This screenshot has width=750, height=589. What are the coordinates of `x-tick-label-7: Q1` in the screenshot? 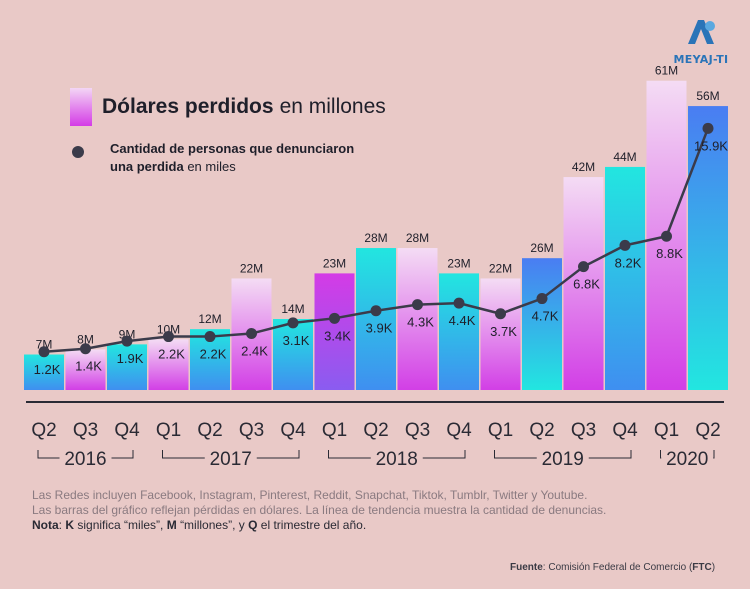 It's located at (334, 430).